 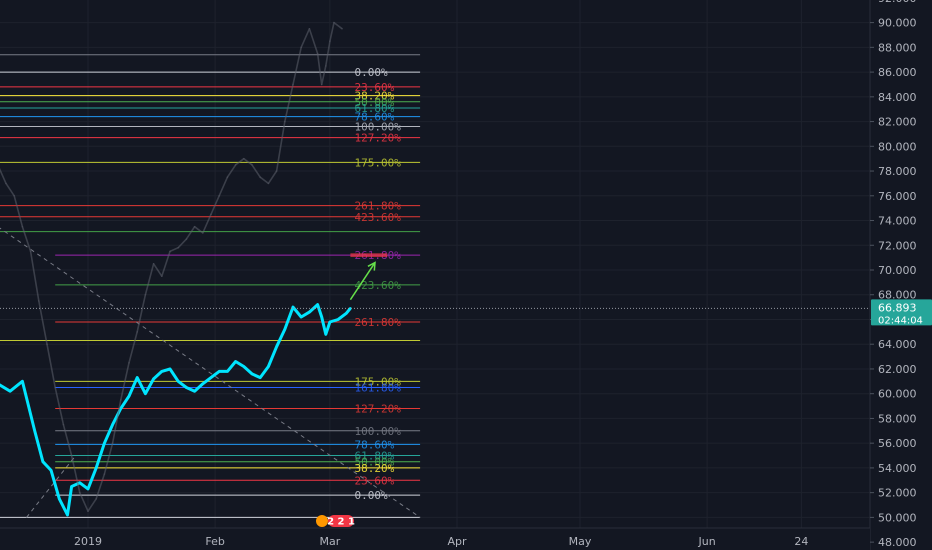 I want to click on fib-level-label: 261.80%, so click(x=378, y=206).